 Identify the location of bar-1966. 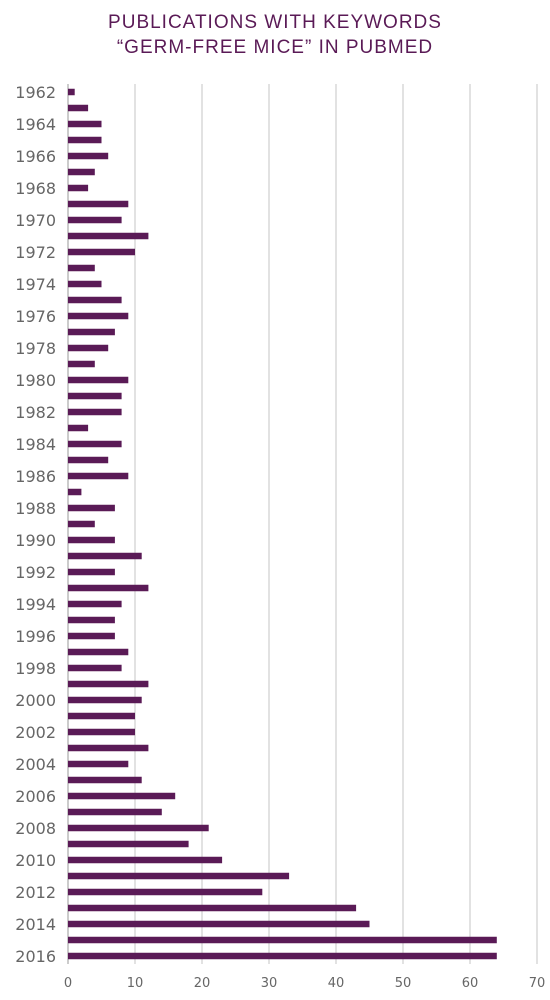
(88, 156).